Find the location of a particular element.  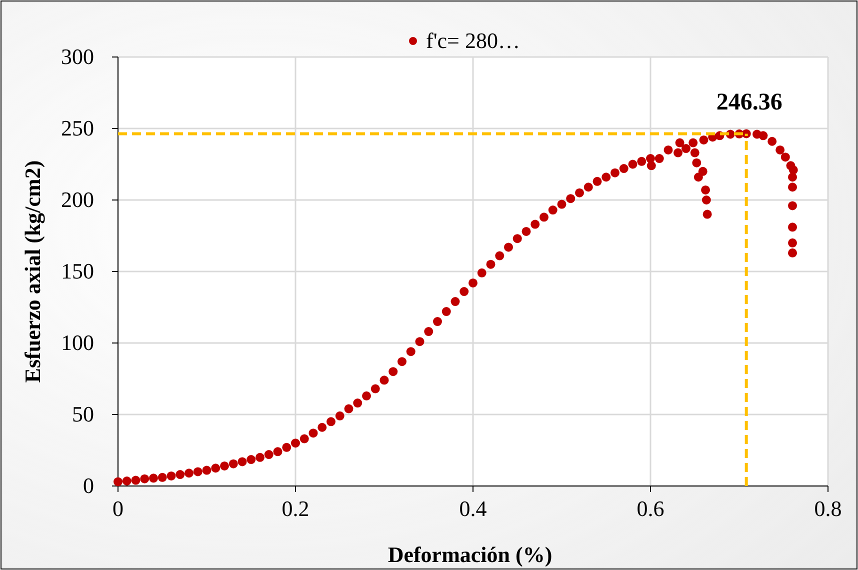

y-tick-label: 150 is located at coordinates (77, 271).